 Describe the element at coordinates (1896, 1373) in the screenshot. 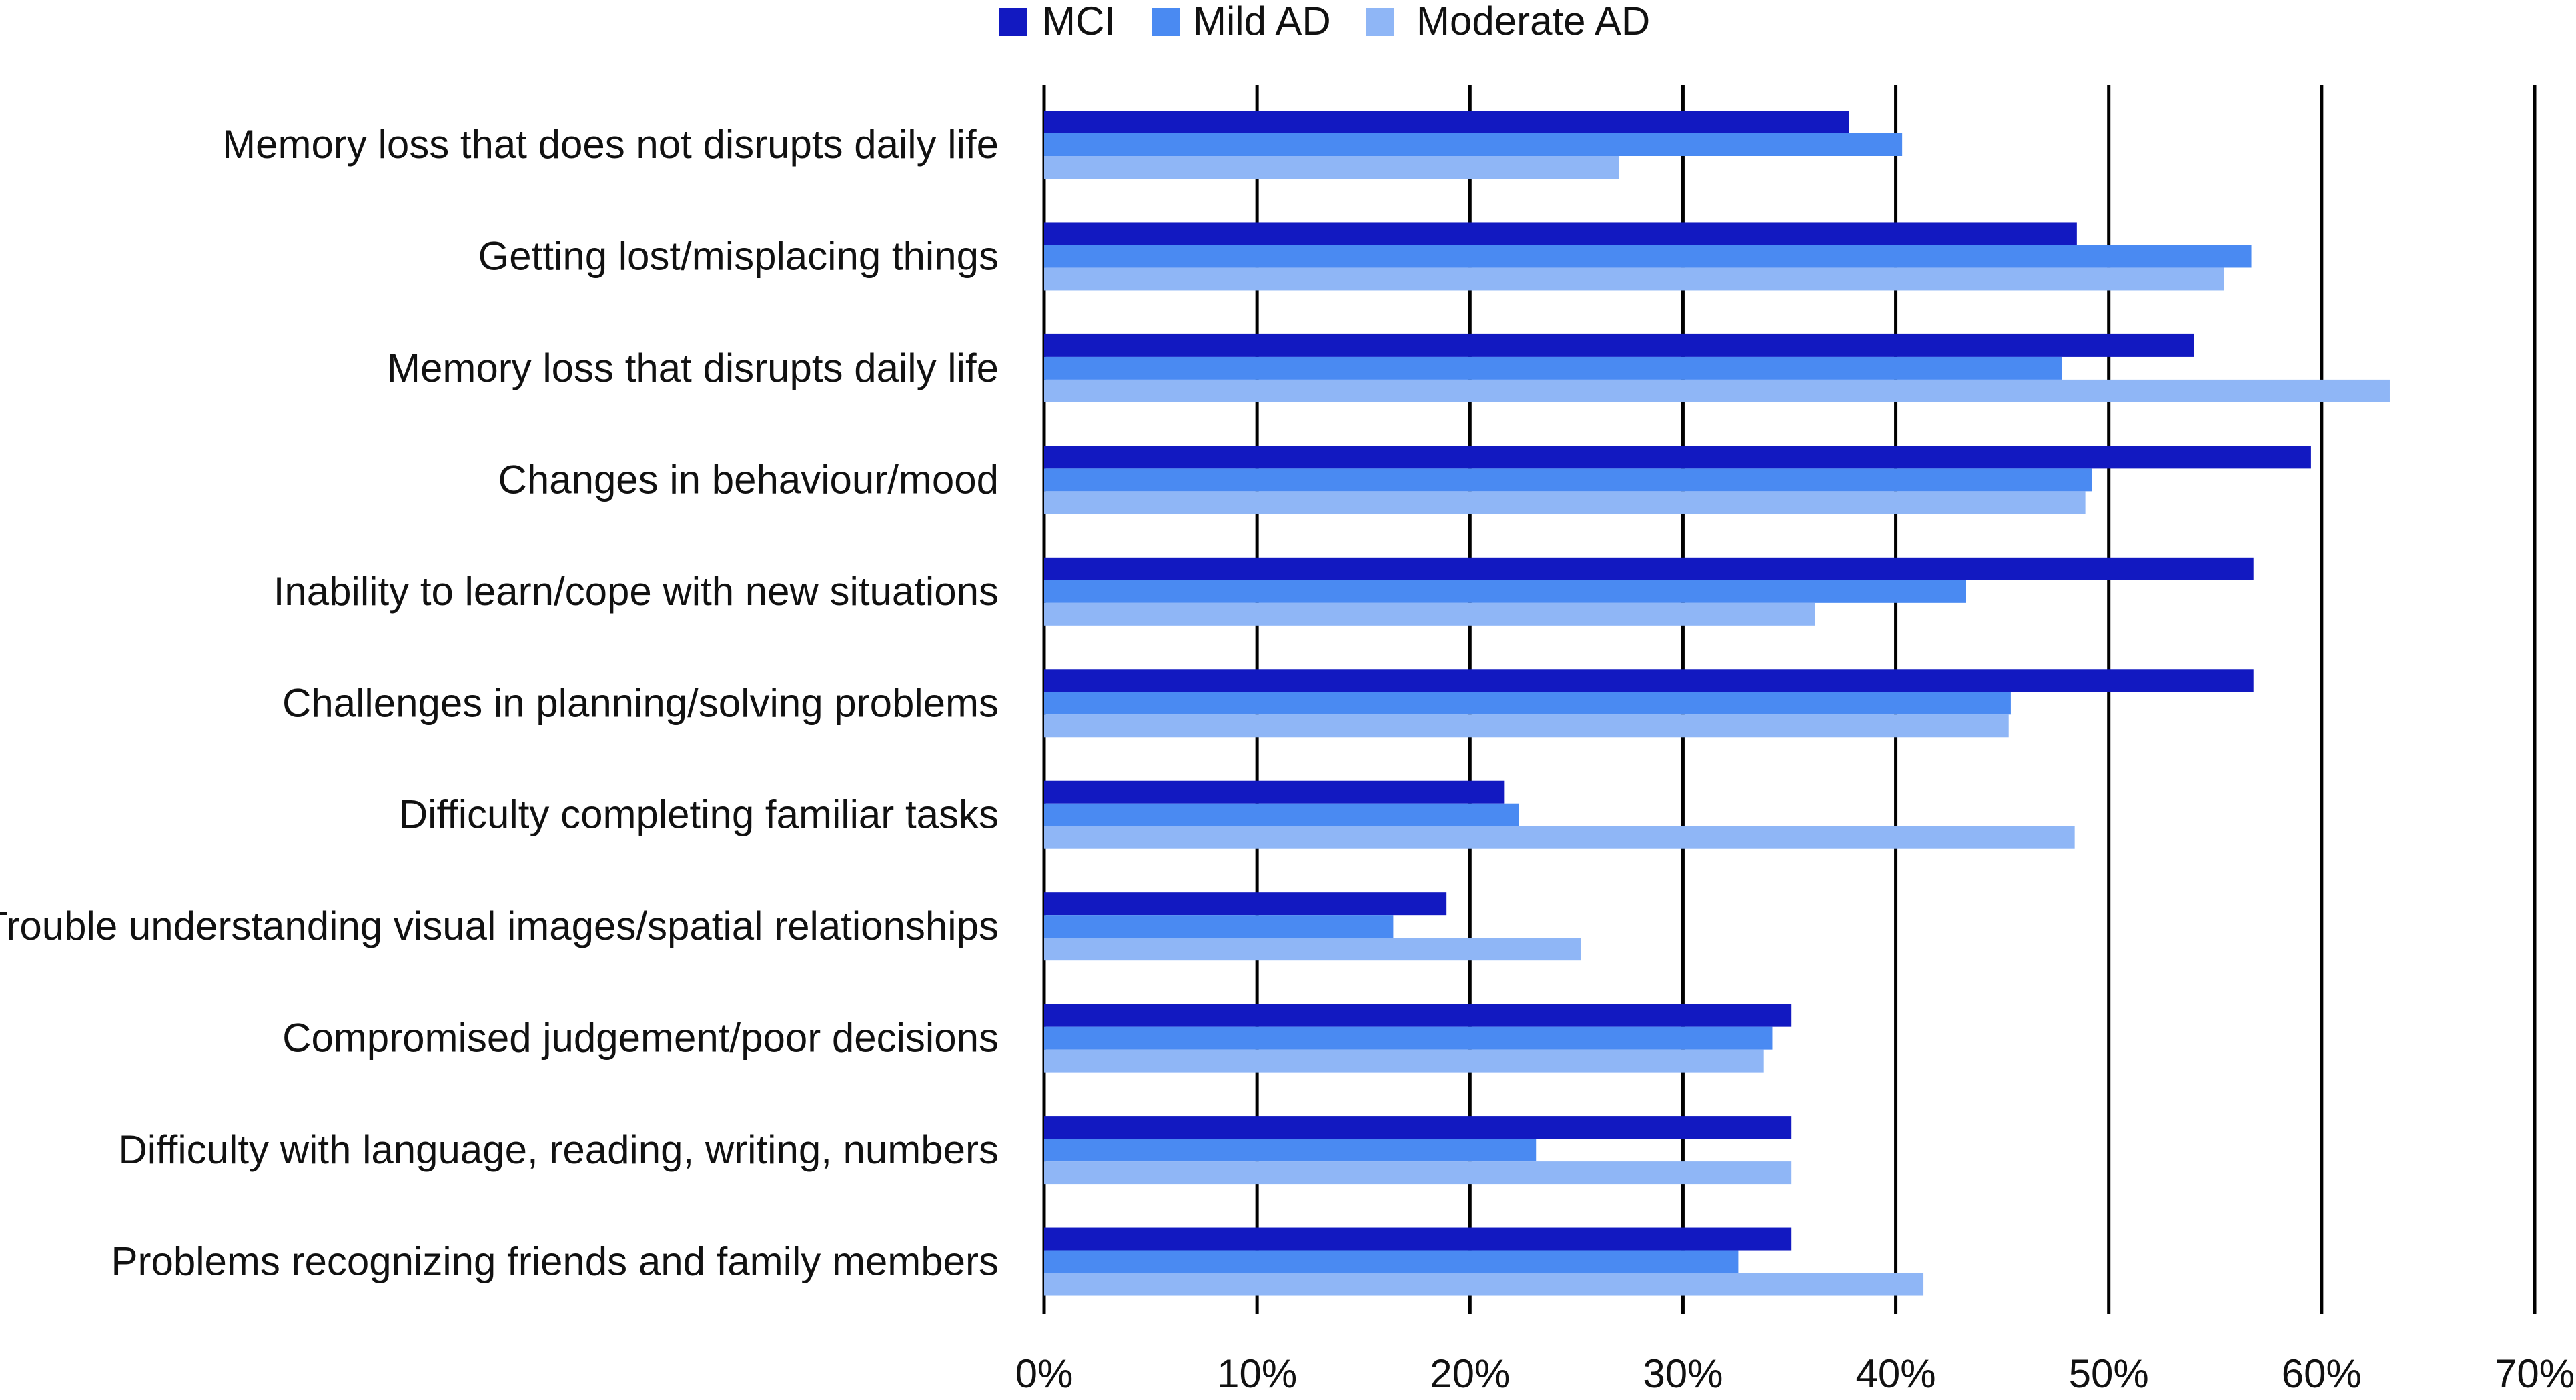

I see `x-tick-label: 40%` at that location.